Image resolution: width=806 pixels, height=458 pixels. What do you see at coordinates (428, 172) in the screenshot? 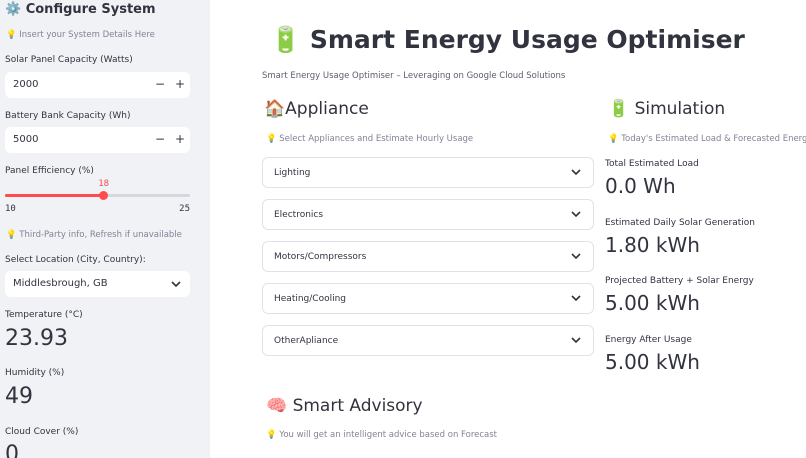
I see `expander: Lighting` at bounding box center [428, 172].